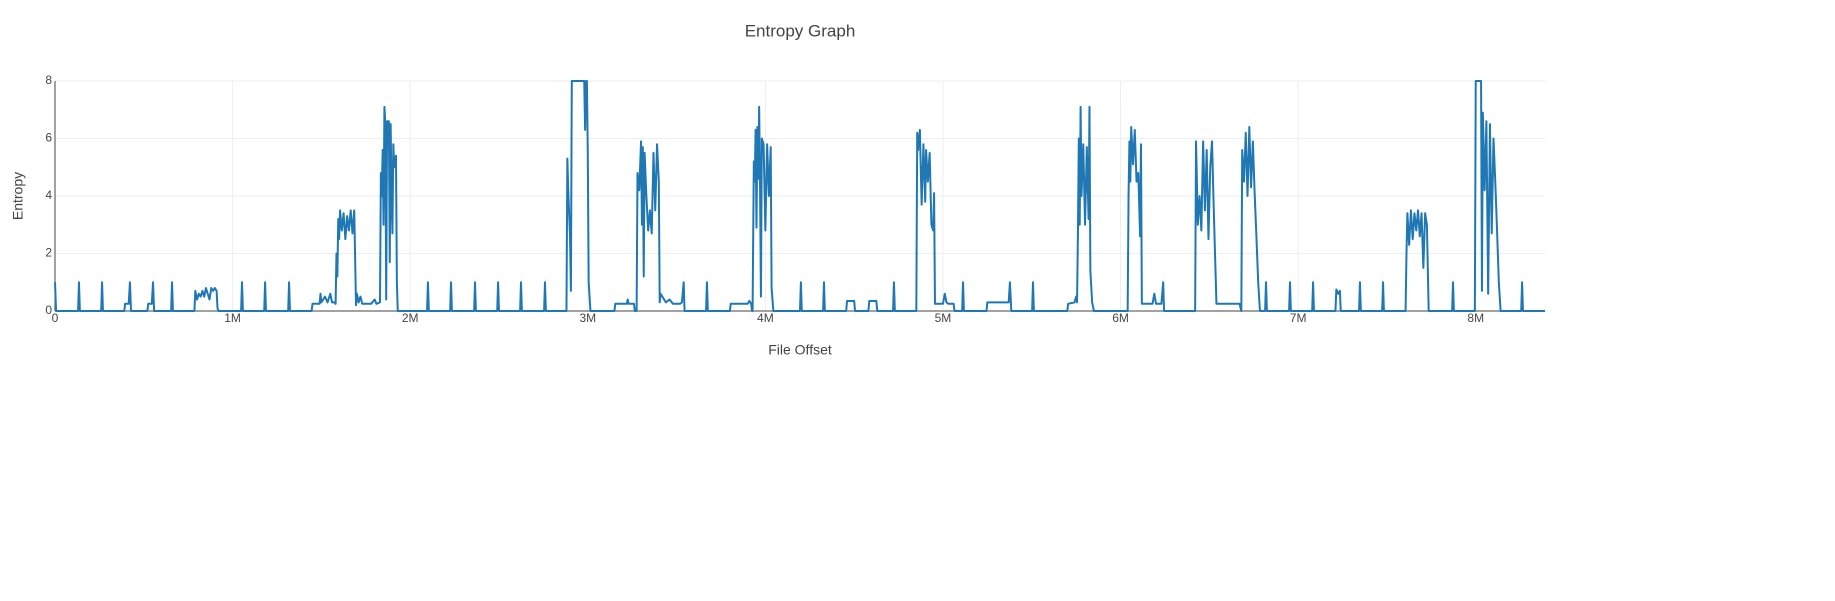  Describe the element at coordinates (800, 350) in the screenshot. I see `x-axis-title: File Offset` at that location.